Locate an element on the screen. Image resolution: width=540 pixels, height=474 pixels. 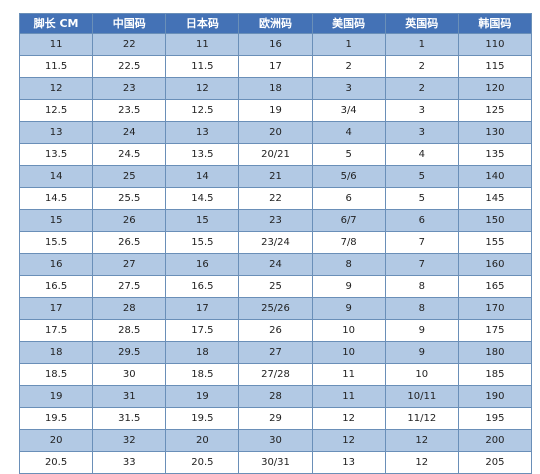
table-cell: 16.5 is located at coordinates (202, 286).